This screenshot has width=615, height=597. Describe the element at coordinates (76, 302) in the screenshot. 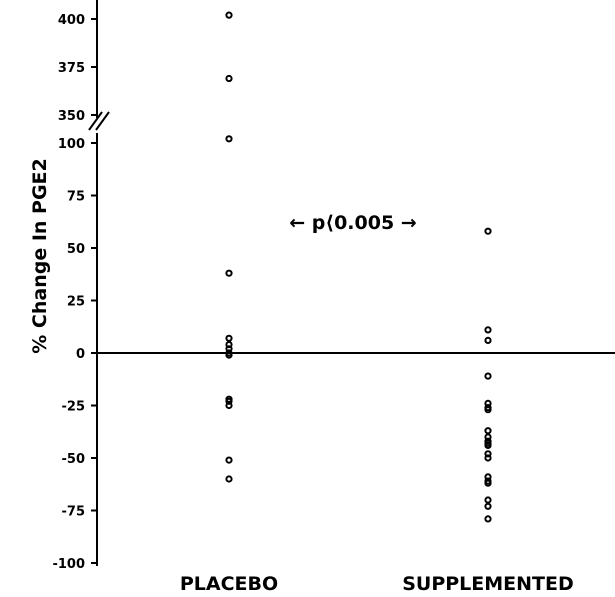

I see `y-tick-label: 25` at that location.